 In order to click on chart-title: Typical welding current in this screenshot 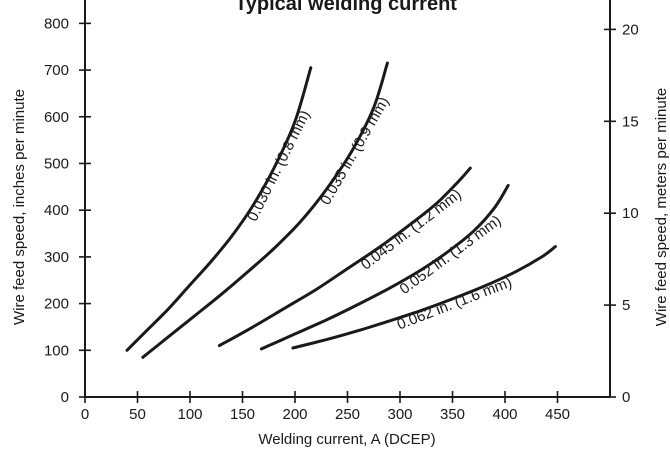, I will do `click(346, 7)`.